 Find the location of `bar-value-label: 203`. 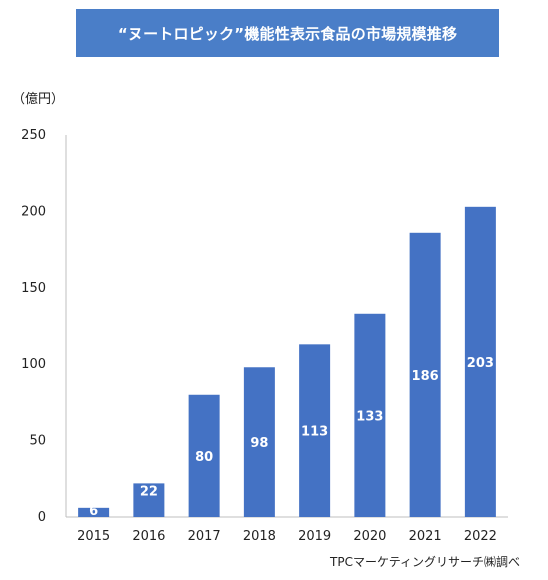

bar-value-label: 203 is located at coordinates (480, 363).